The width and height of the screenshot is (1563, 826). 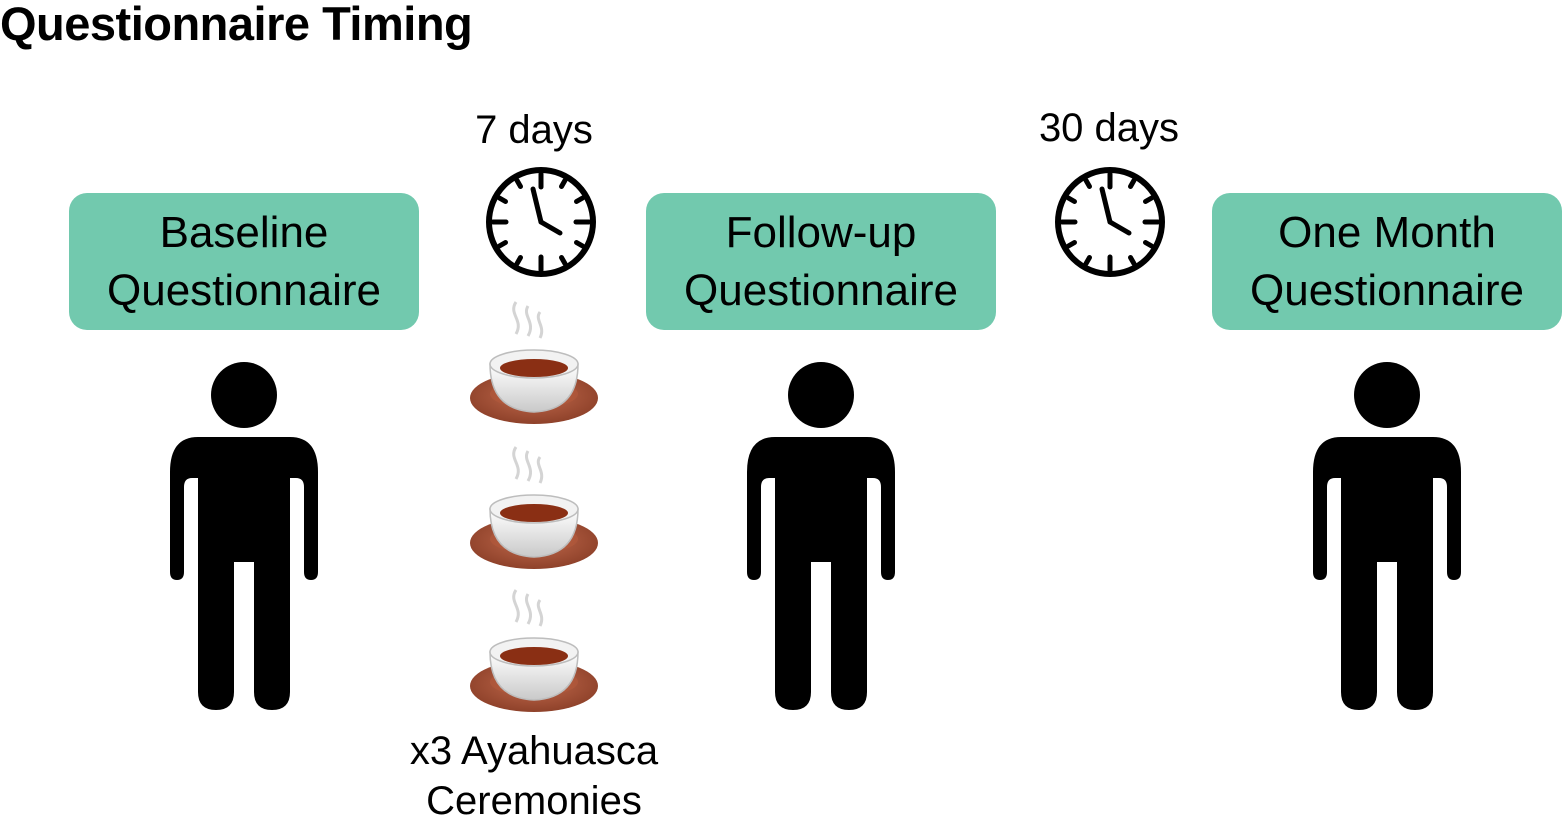 I want to click on stage-label-line1: Baseline, so click(x=244, y=232).